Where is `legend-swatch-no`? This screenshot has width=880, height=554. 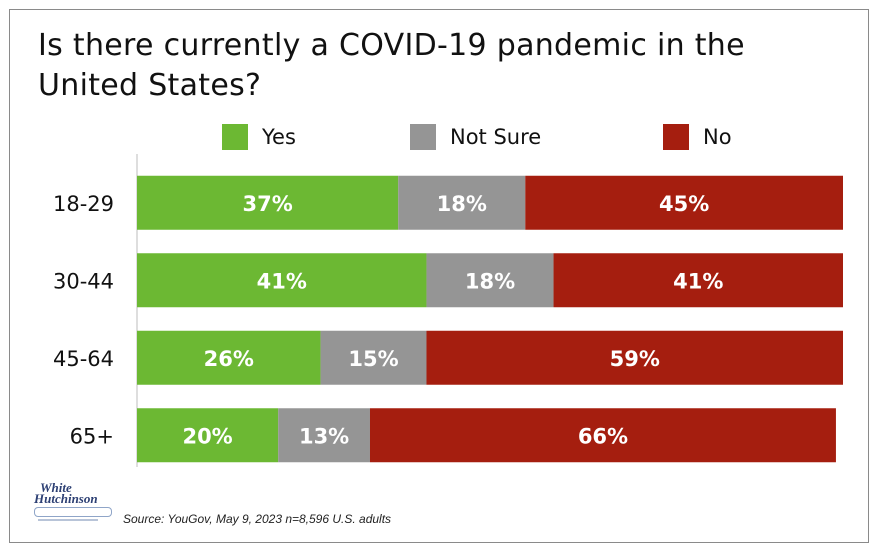 legend-swatch-no is located at coordinates (676, 137).